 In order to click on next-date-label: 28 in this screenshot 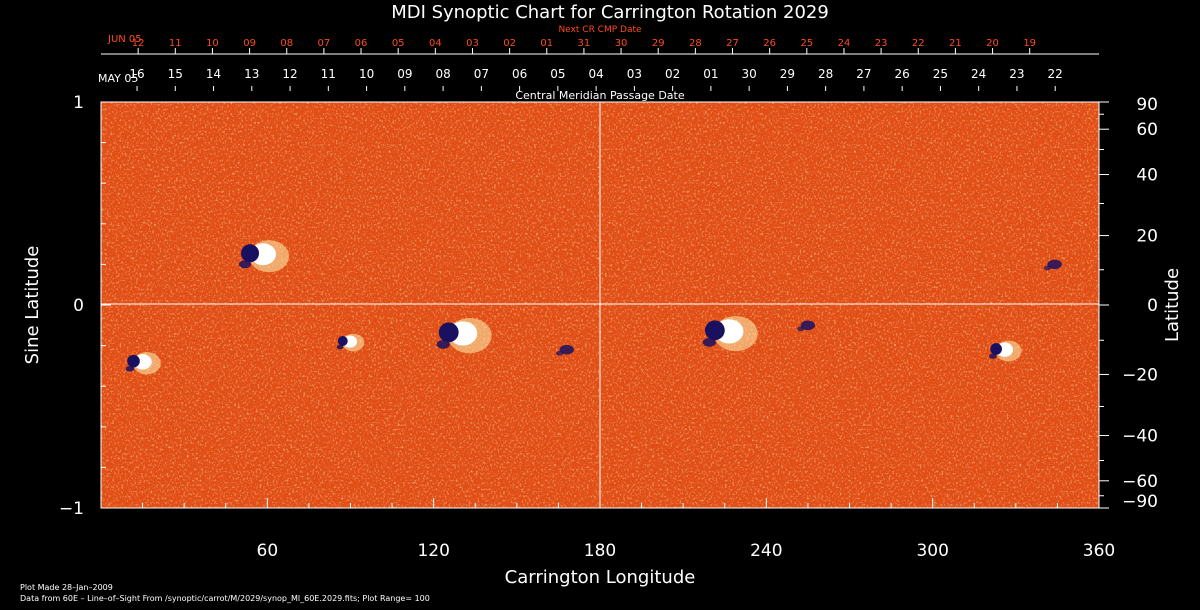, I will do `click(695, 43)`.